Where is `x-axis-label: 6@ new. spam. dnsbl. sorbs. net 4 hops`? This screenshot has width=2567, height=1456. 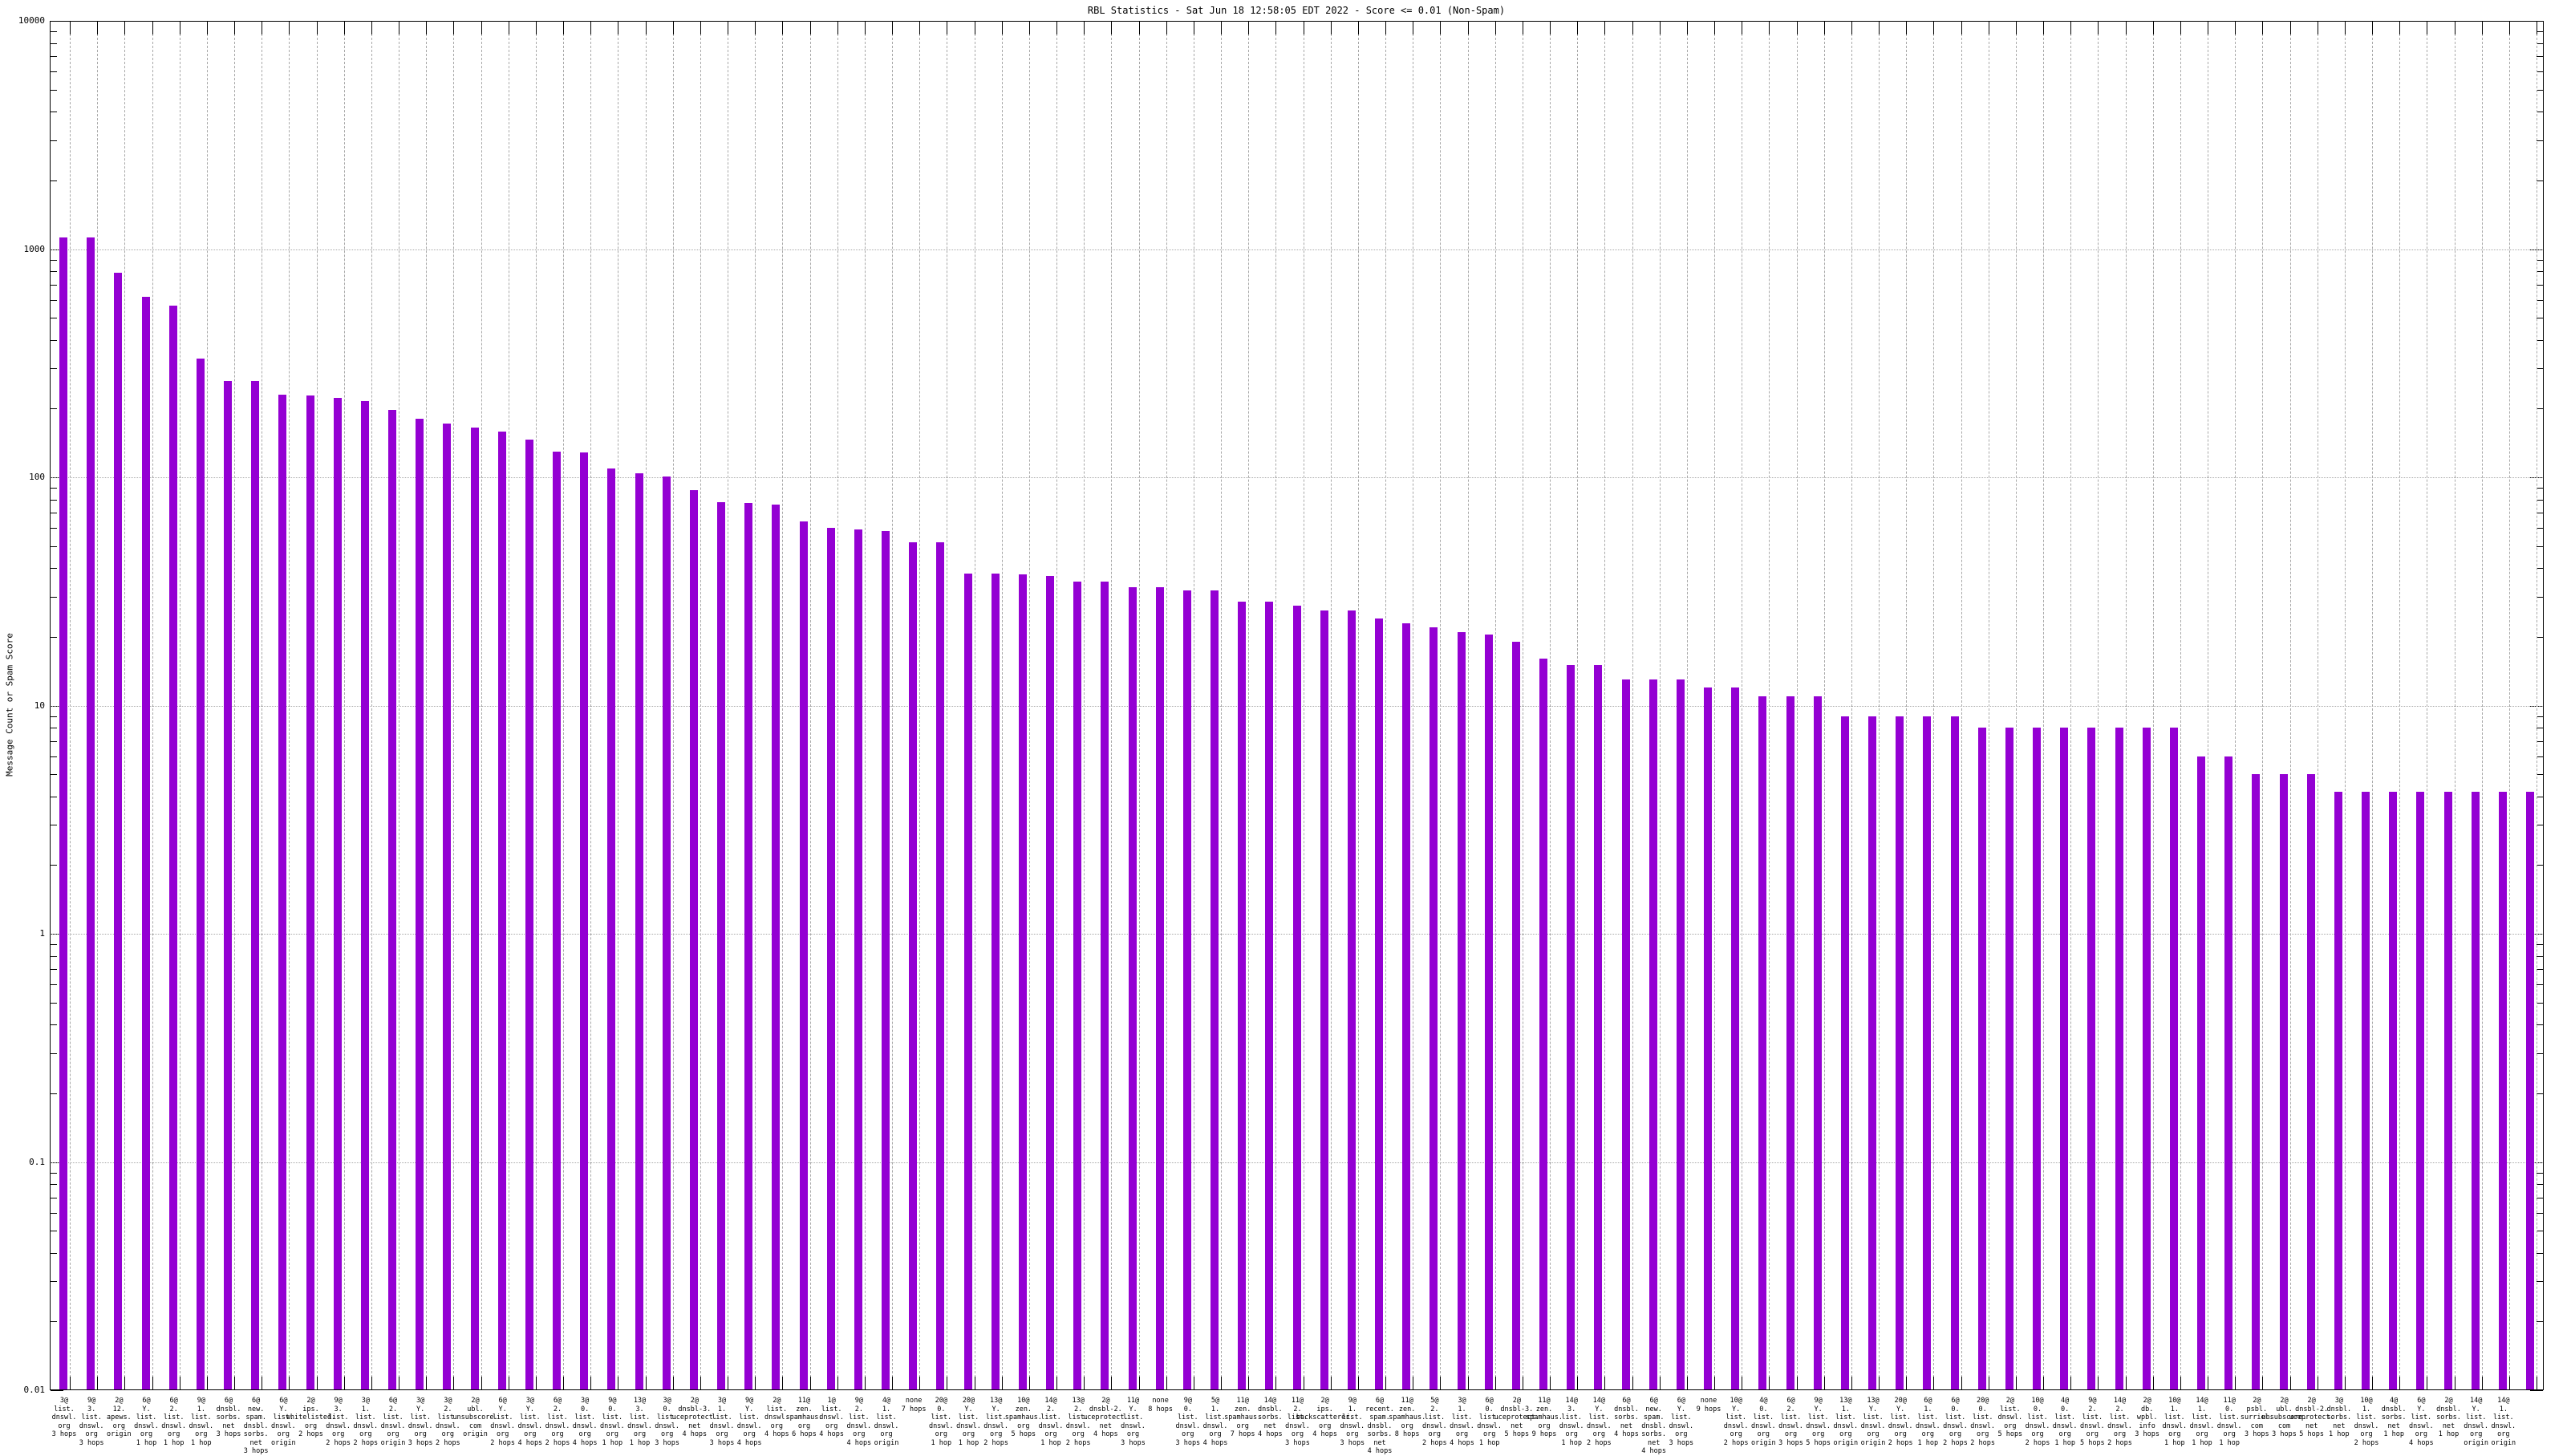
x-axis-label: 6@ new. spam. dnsbl. sorbs. net 4 hops is located at coordinates (1654, 1426).